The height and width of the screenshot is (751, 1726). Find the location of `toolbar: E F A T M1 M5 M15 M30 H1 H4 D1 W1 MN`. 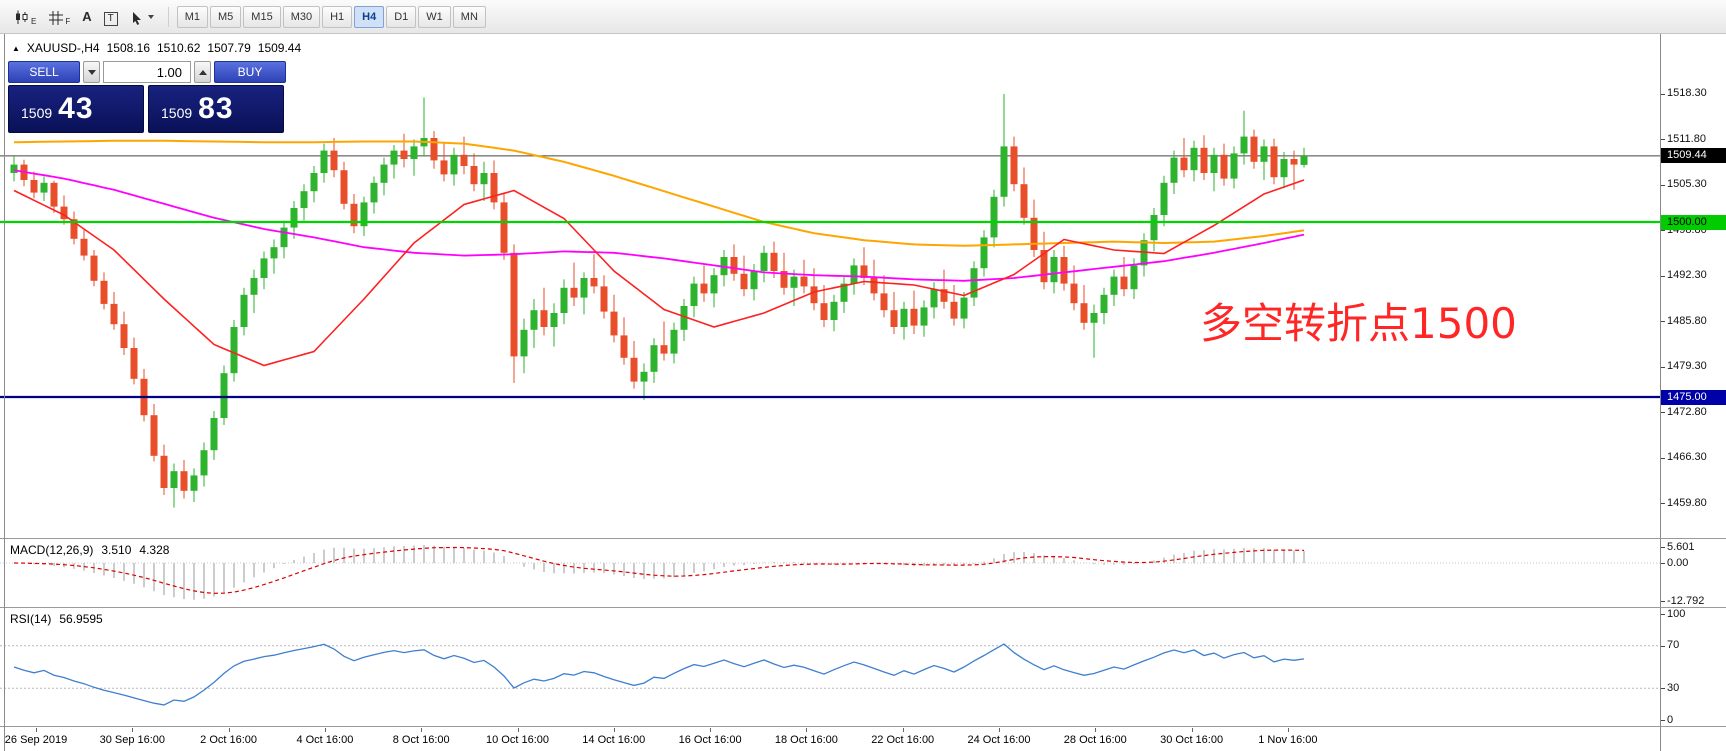

toolbar: E F A T M1 M5 M15 M30 H1 H4 D1 W1 MN is located at coordinates (863, 17).